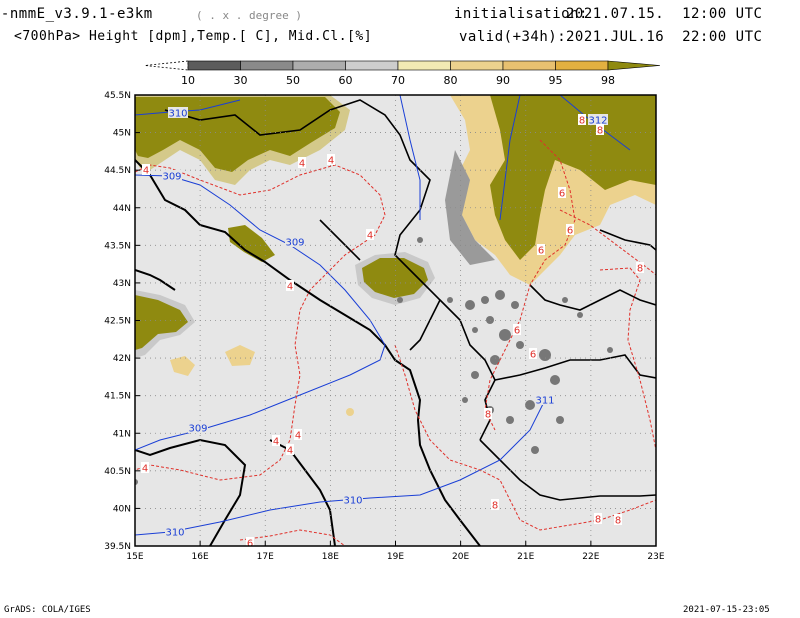  Describe the element at coordinates (134, 557) in the screenshot. I see `lon-label: 15E` at that location.